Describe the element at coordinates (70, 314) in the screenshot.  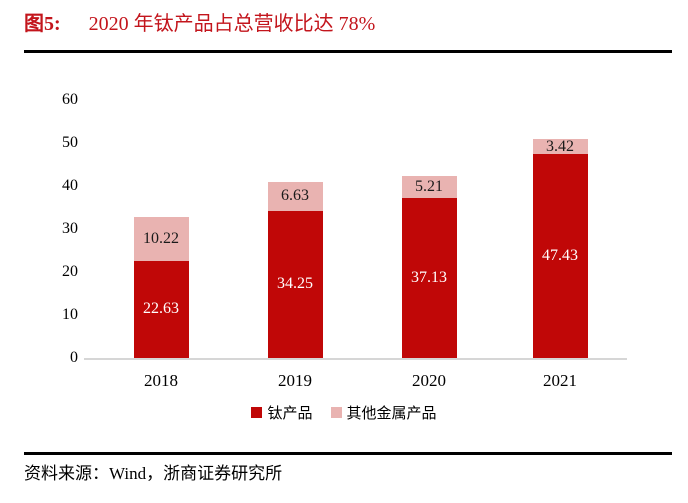
I see `y-axis-tick-label: 10` at that location.